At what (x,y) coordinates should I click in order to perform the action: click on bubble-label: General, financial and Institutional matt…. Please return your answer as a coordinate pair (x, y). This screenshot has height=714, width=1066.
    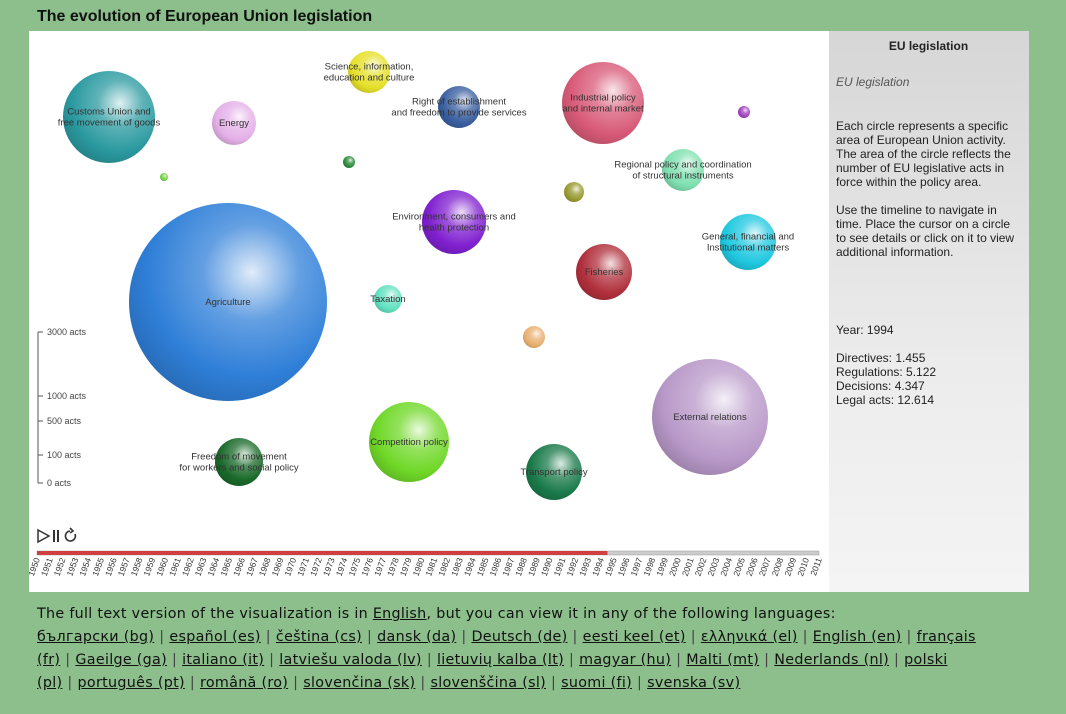
    Looking at the image, I should click on (748, 243).